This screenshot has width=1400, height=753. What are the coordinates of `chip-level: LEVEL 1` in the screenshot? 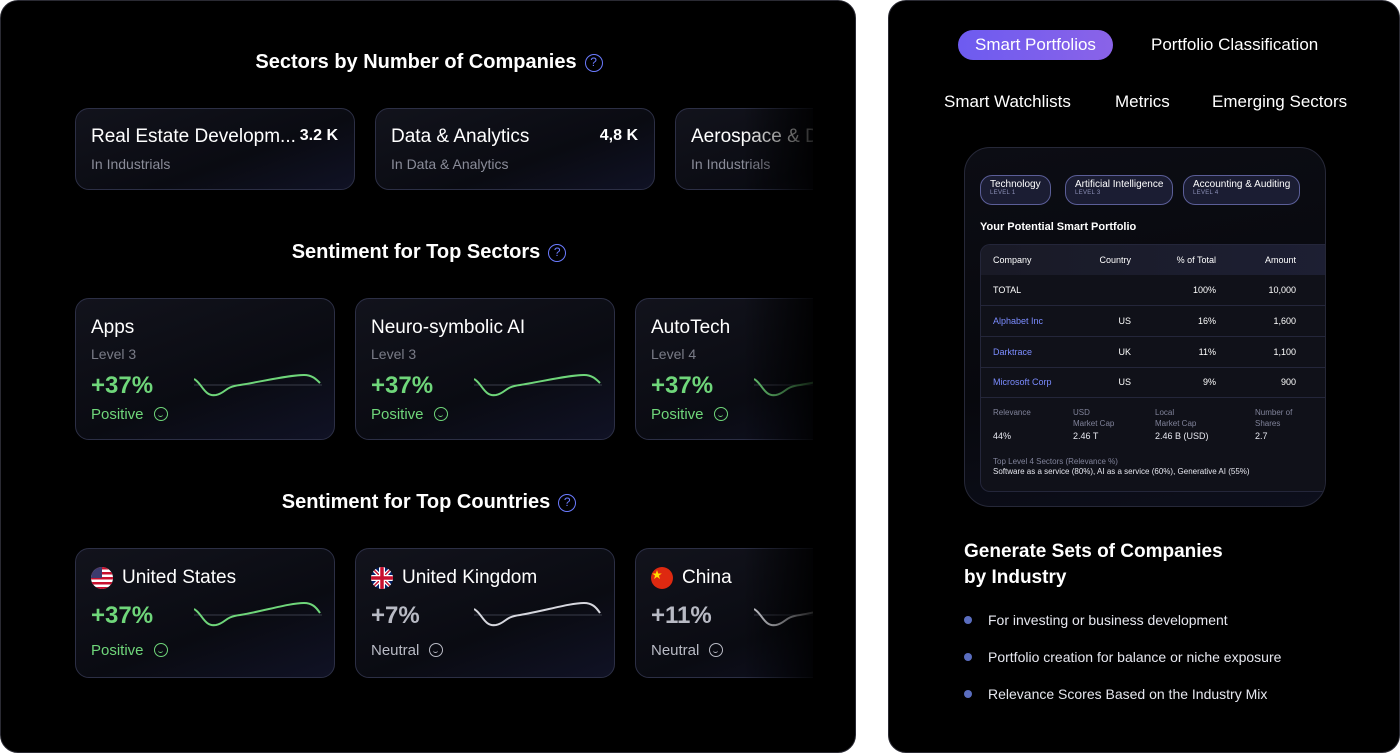 It's located at (1003, 193).